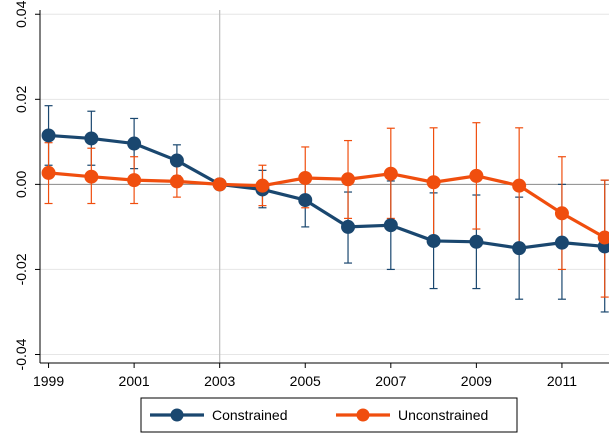 This screenshot has width=609, height=438. What do you see at coordinates (443, 415) in the screenshot?
I see `legend-label: Unconstrained` at bounding box center [443, 415].